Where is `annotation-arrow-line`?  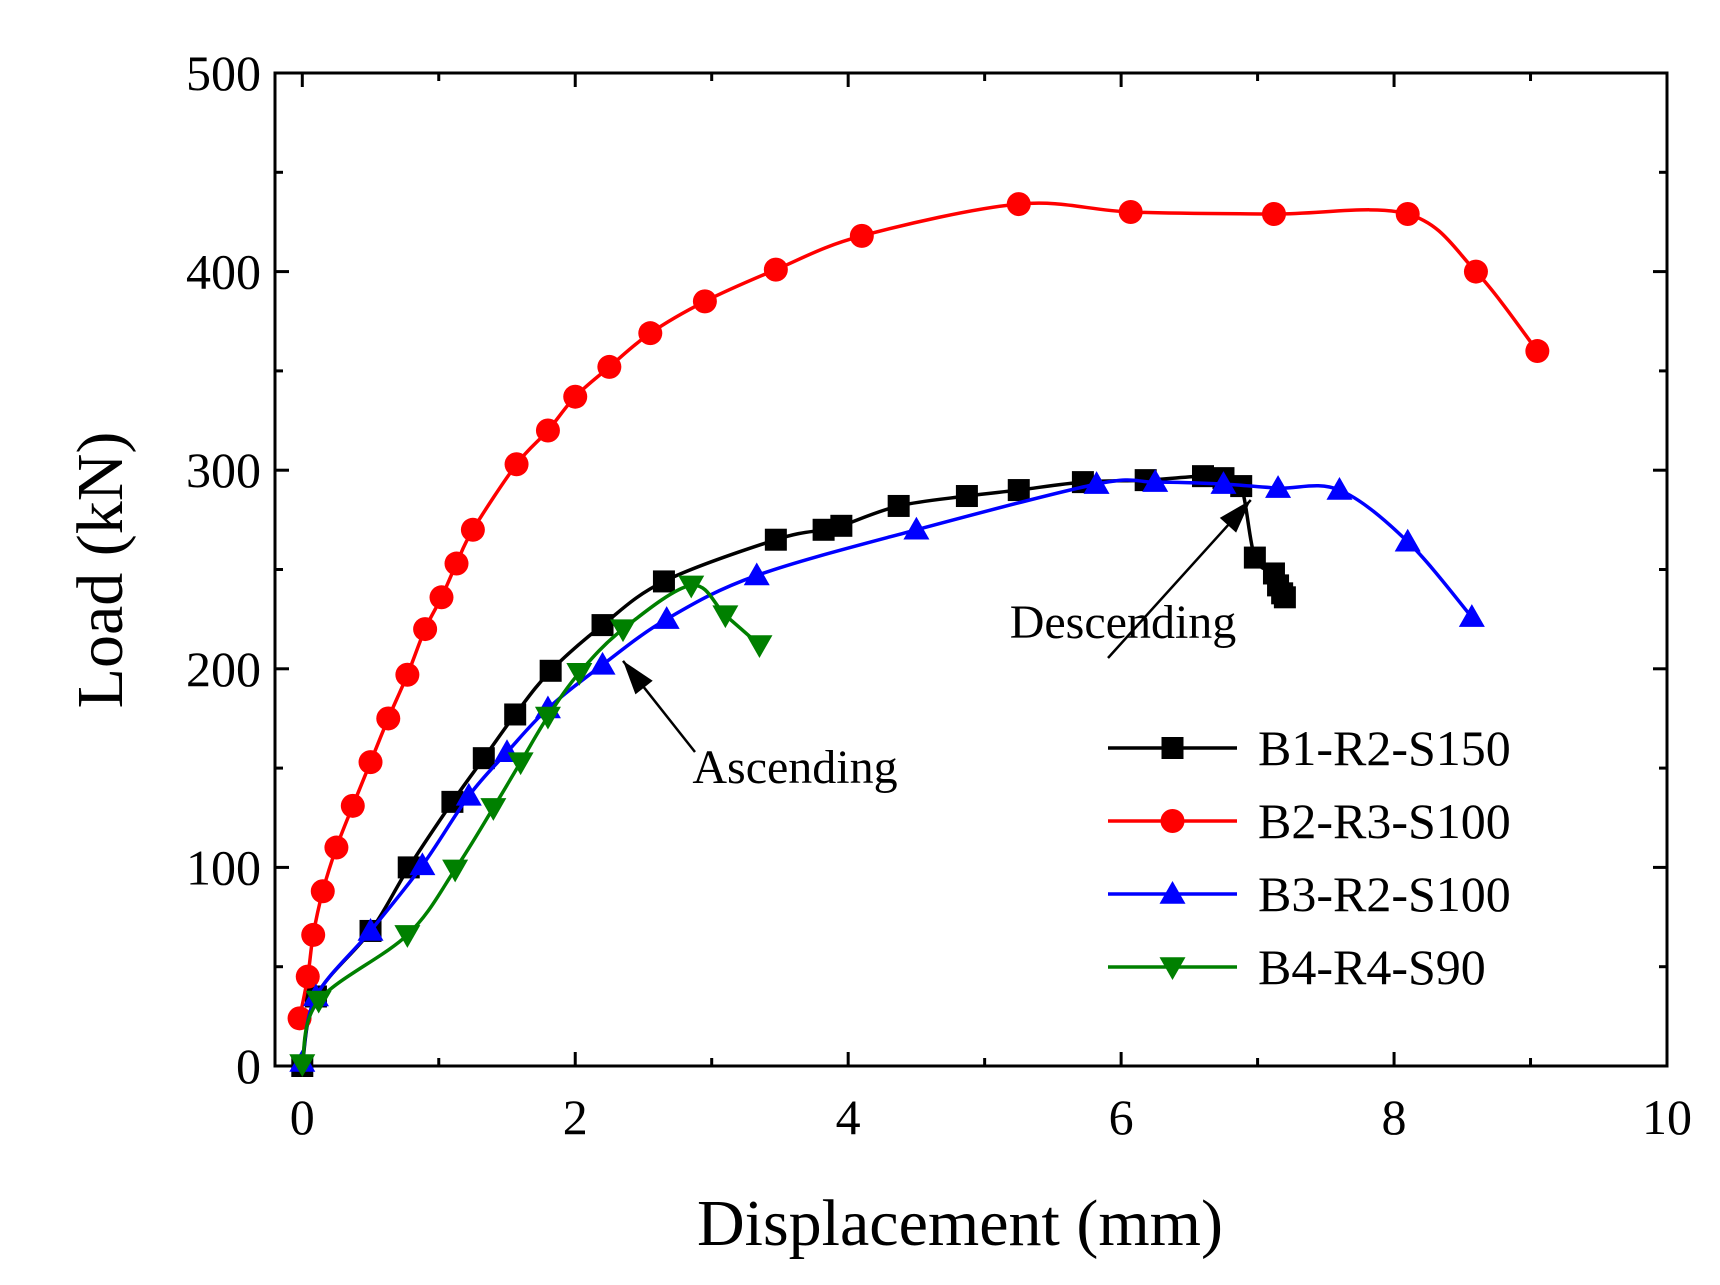
annotation-arrow-line is located at coordinates (1179, 579).